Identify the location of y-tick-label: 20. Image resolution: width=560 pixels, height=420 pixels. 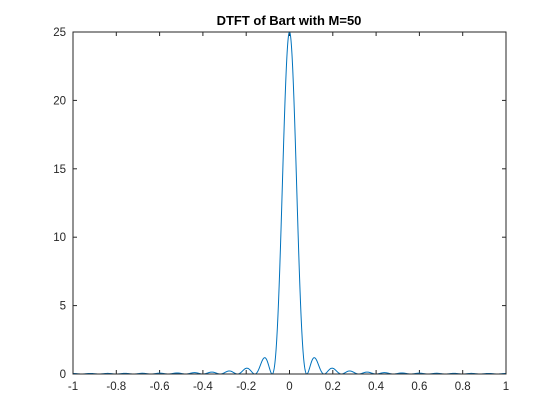
(59, 101).